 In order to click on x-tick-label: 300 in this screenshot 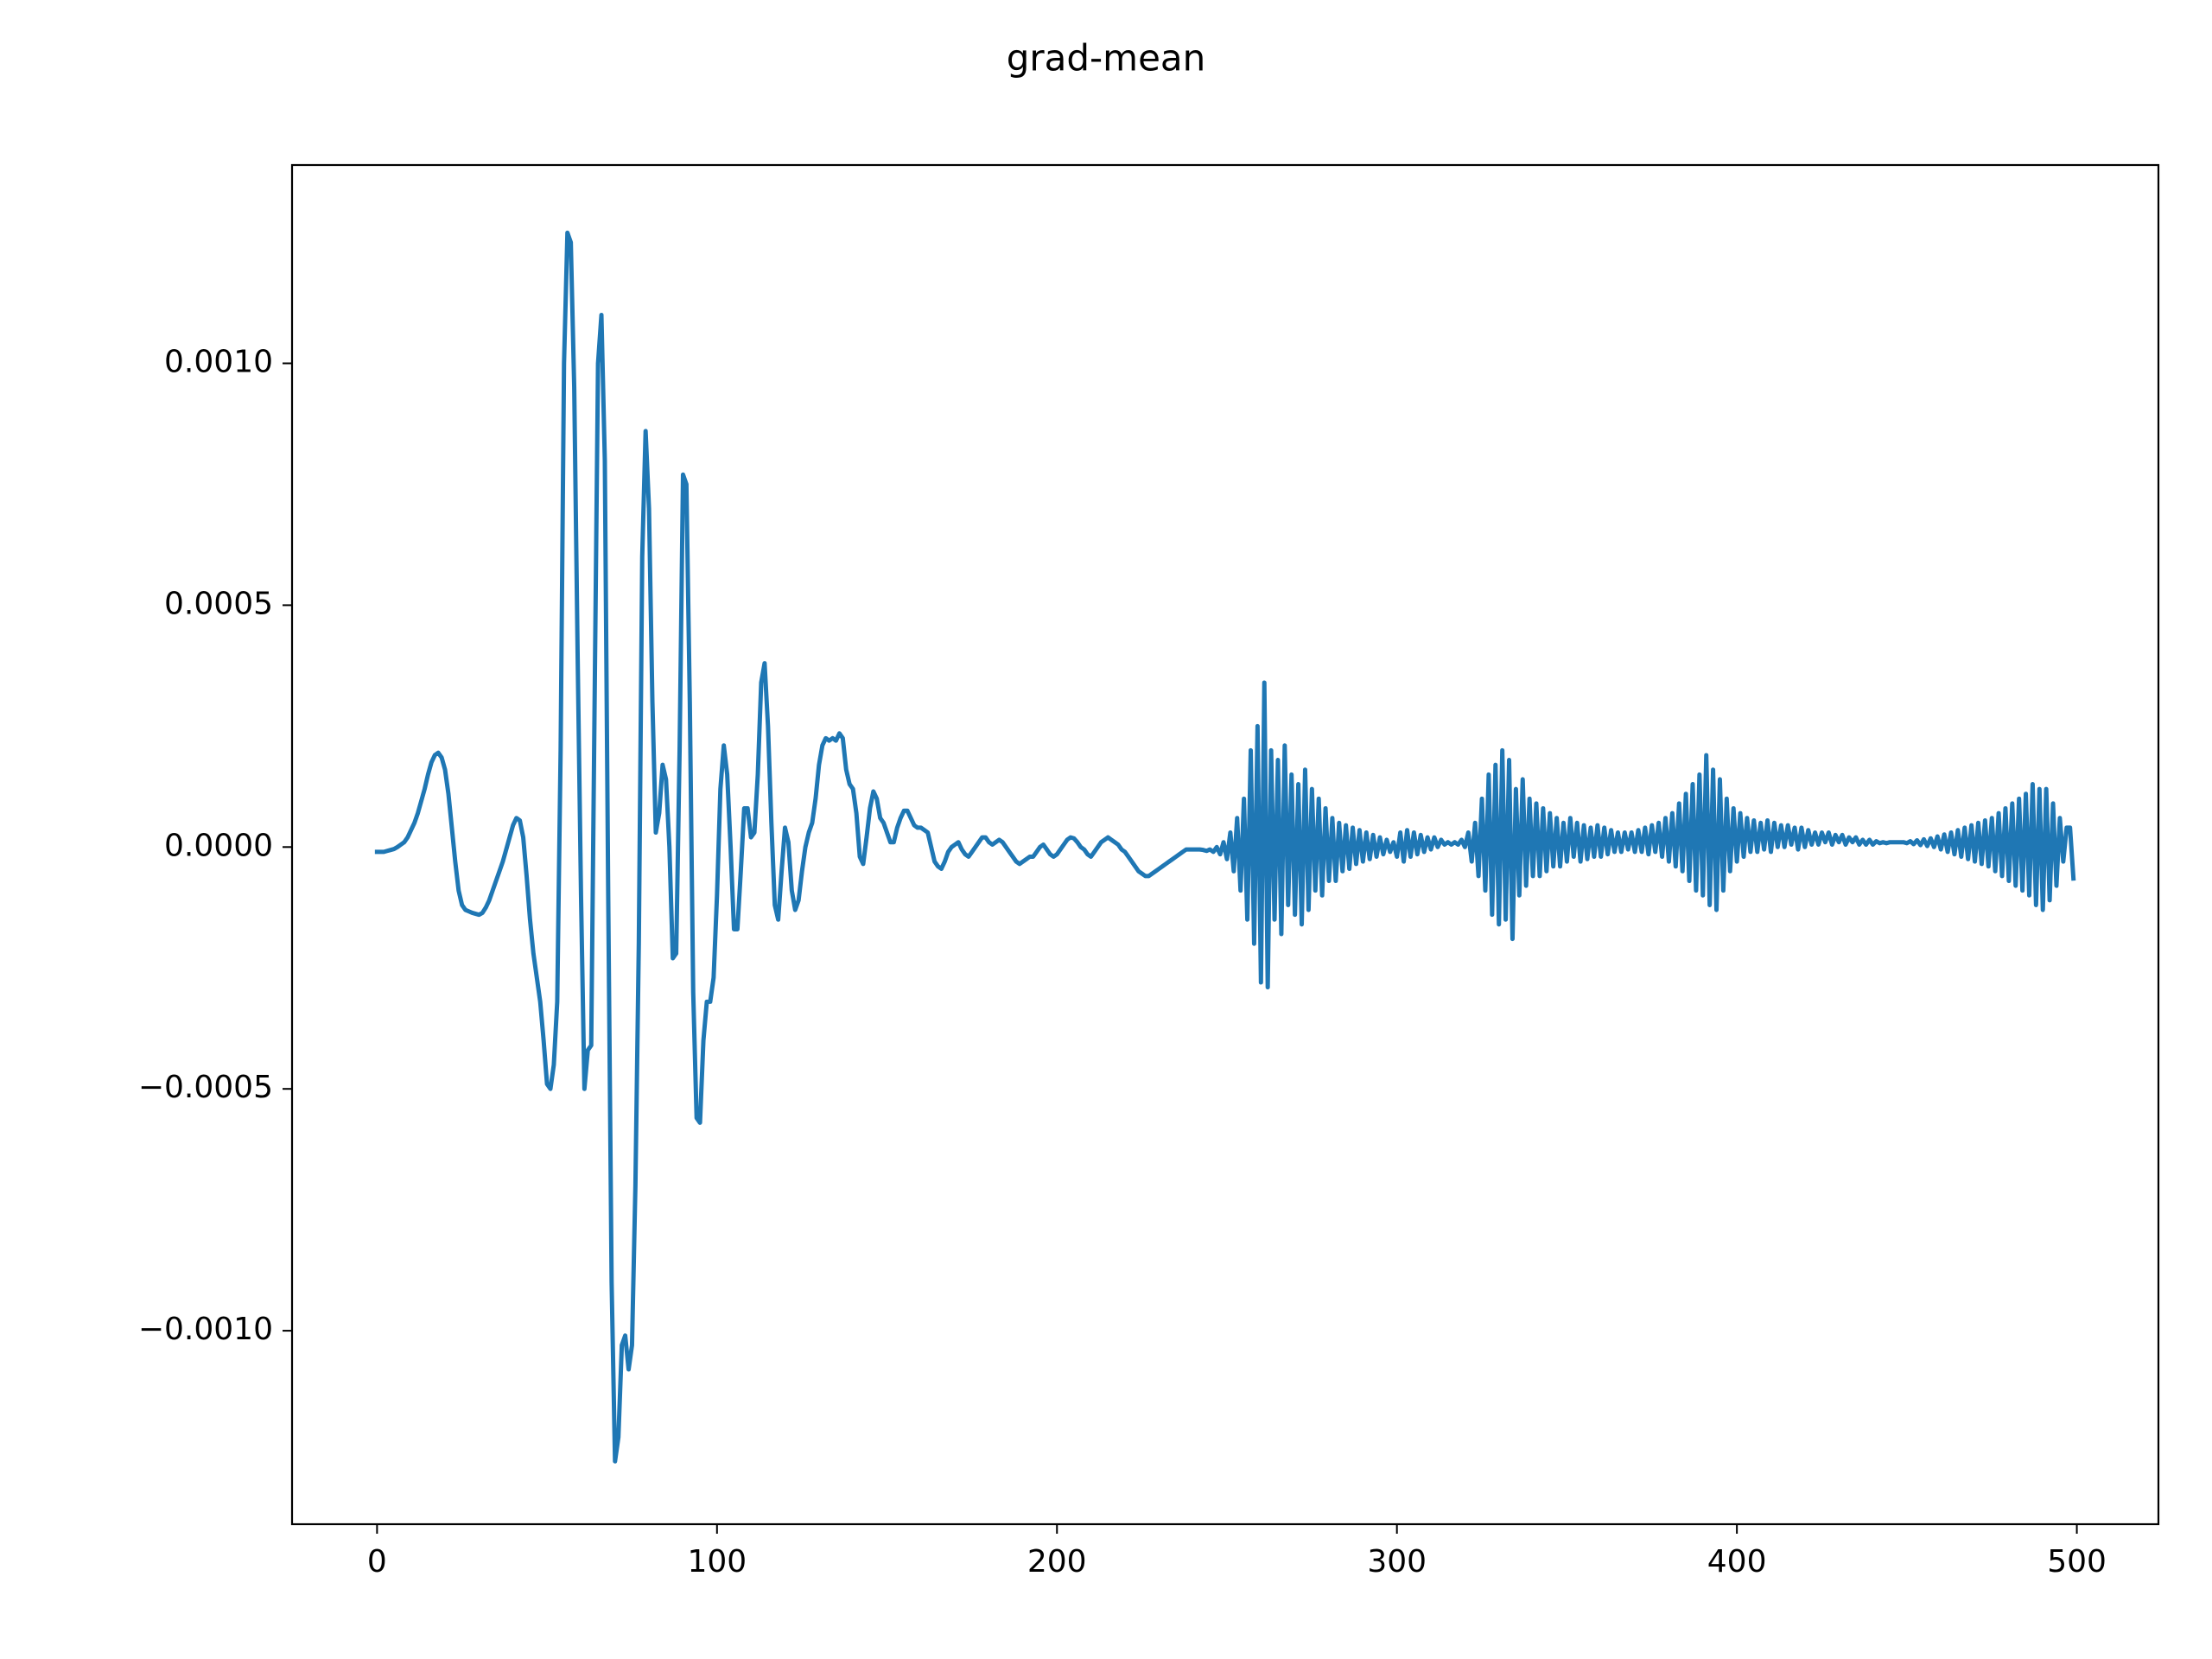, I will do `click(1397, 1562)`.